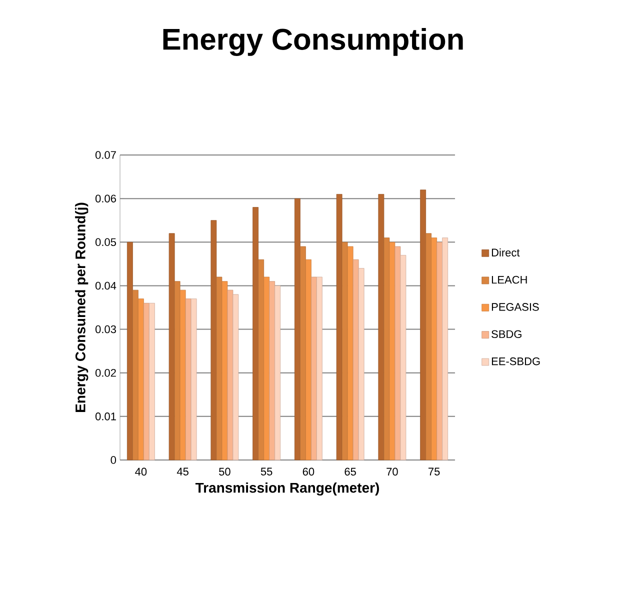 Image resolution: width=627 pixels, height=600 pixels. What do you see at coordinates (105, 329) in the screenshot?
I see `y-tick-label: 0.03` at bounding box center [105, 329].